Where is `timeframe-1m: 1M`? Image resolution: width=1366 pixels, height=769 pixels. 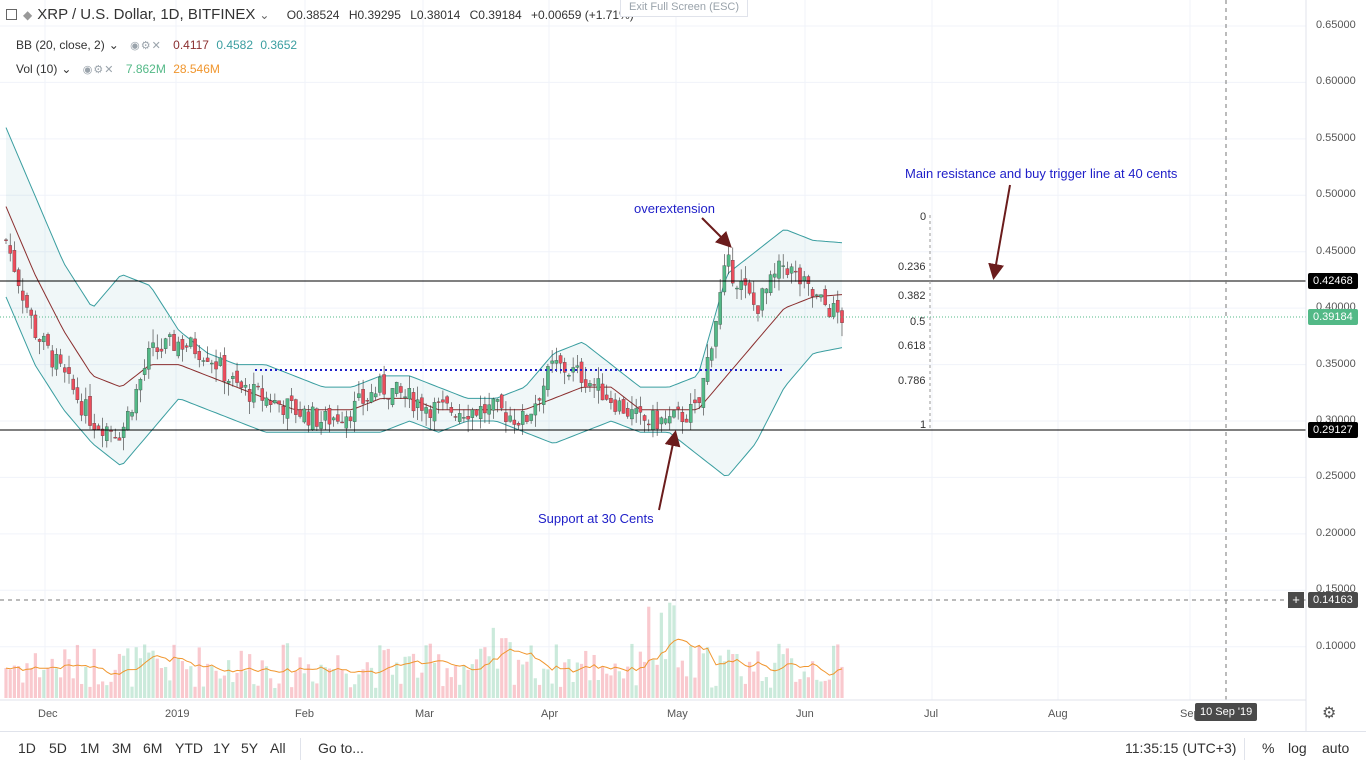 timeframe-1m: 1M is located at coordinates (90, 748).